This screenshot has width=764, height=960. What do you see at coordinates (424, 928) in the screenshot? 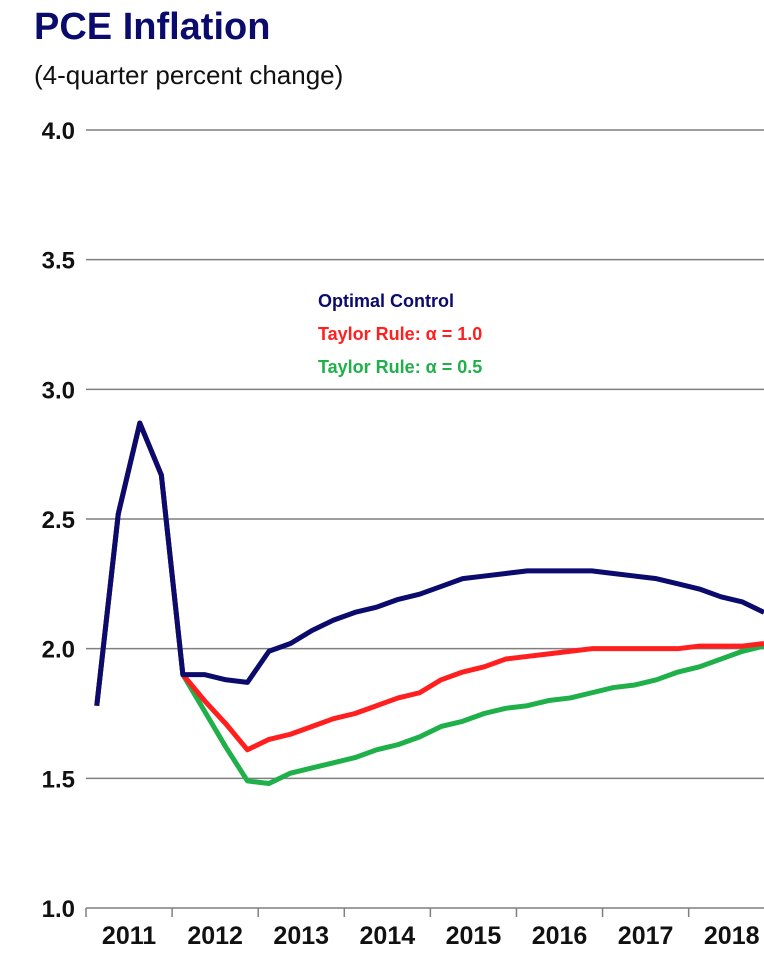
I see `x-axis: 2011 2012 2013 2014 2015 2016 2017 2018` at bounding box center [424, 928].